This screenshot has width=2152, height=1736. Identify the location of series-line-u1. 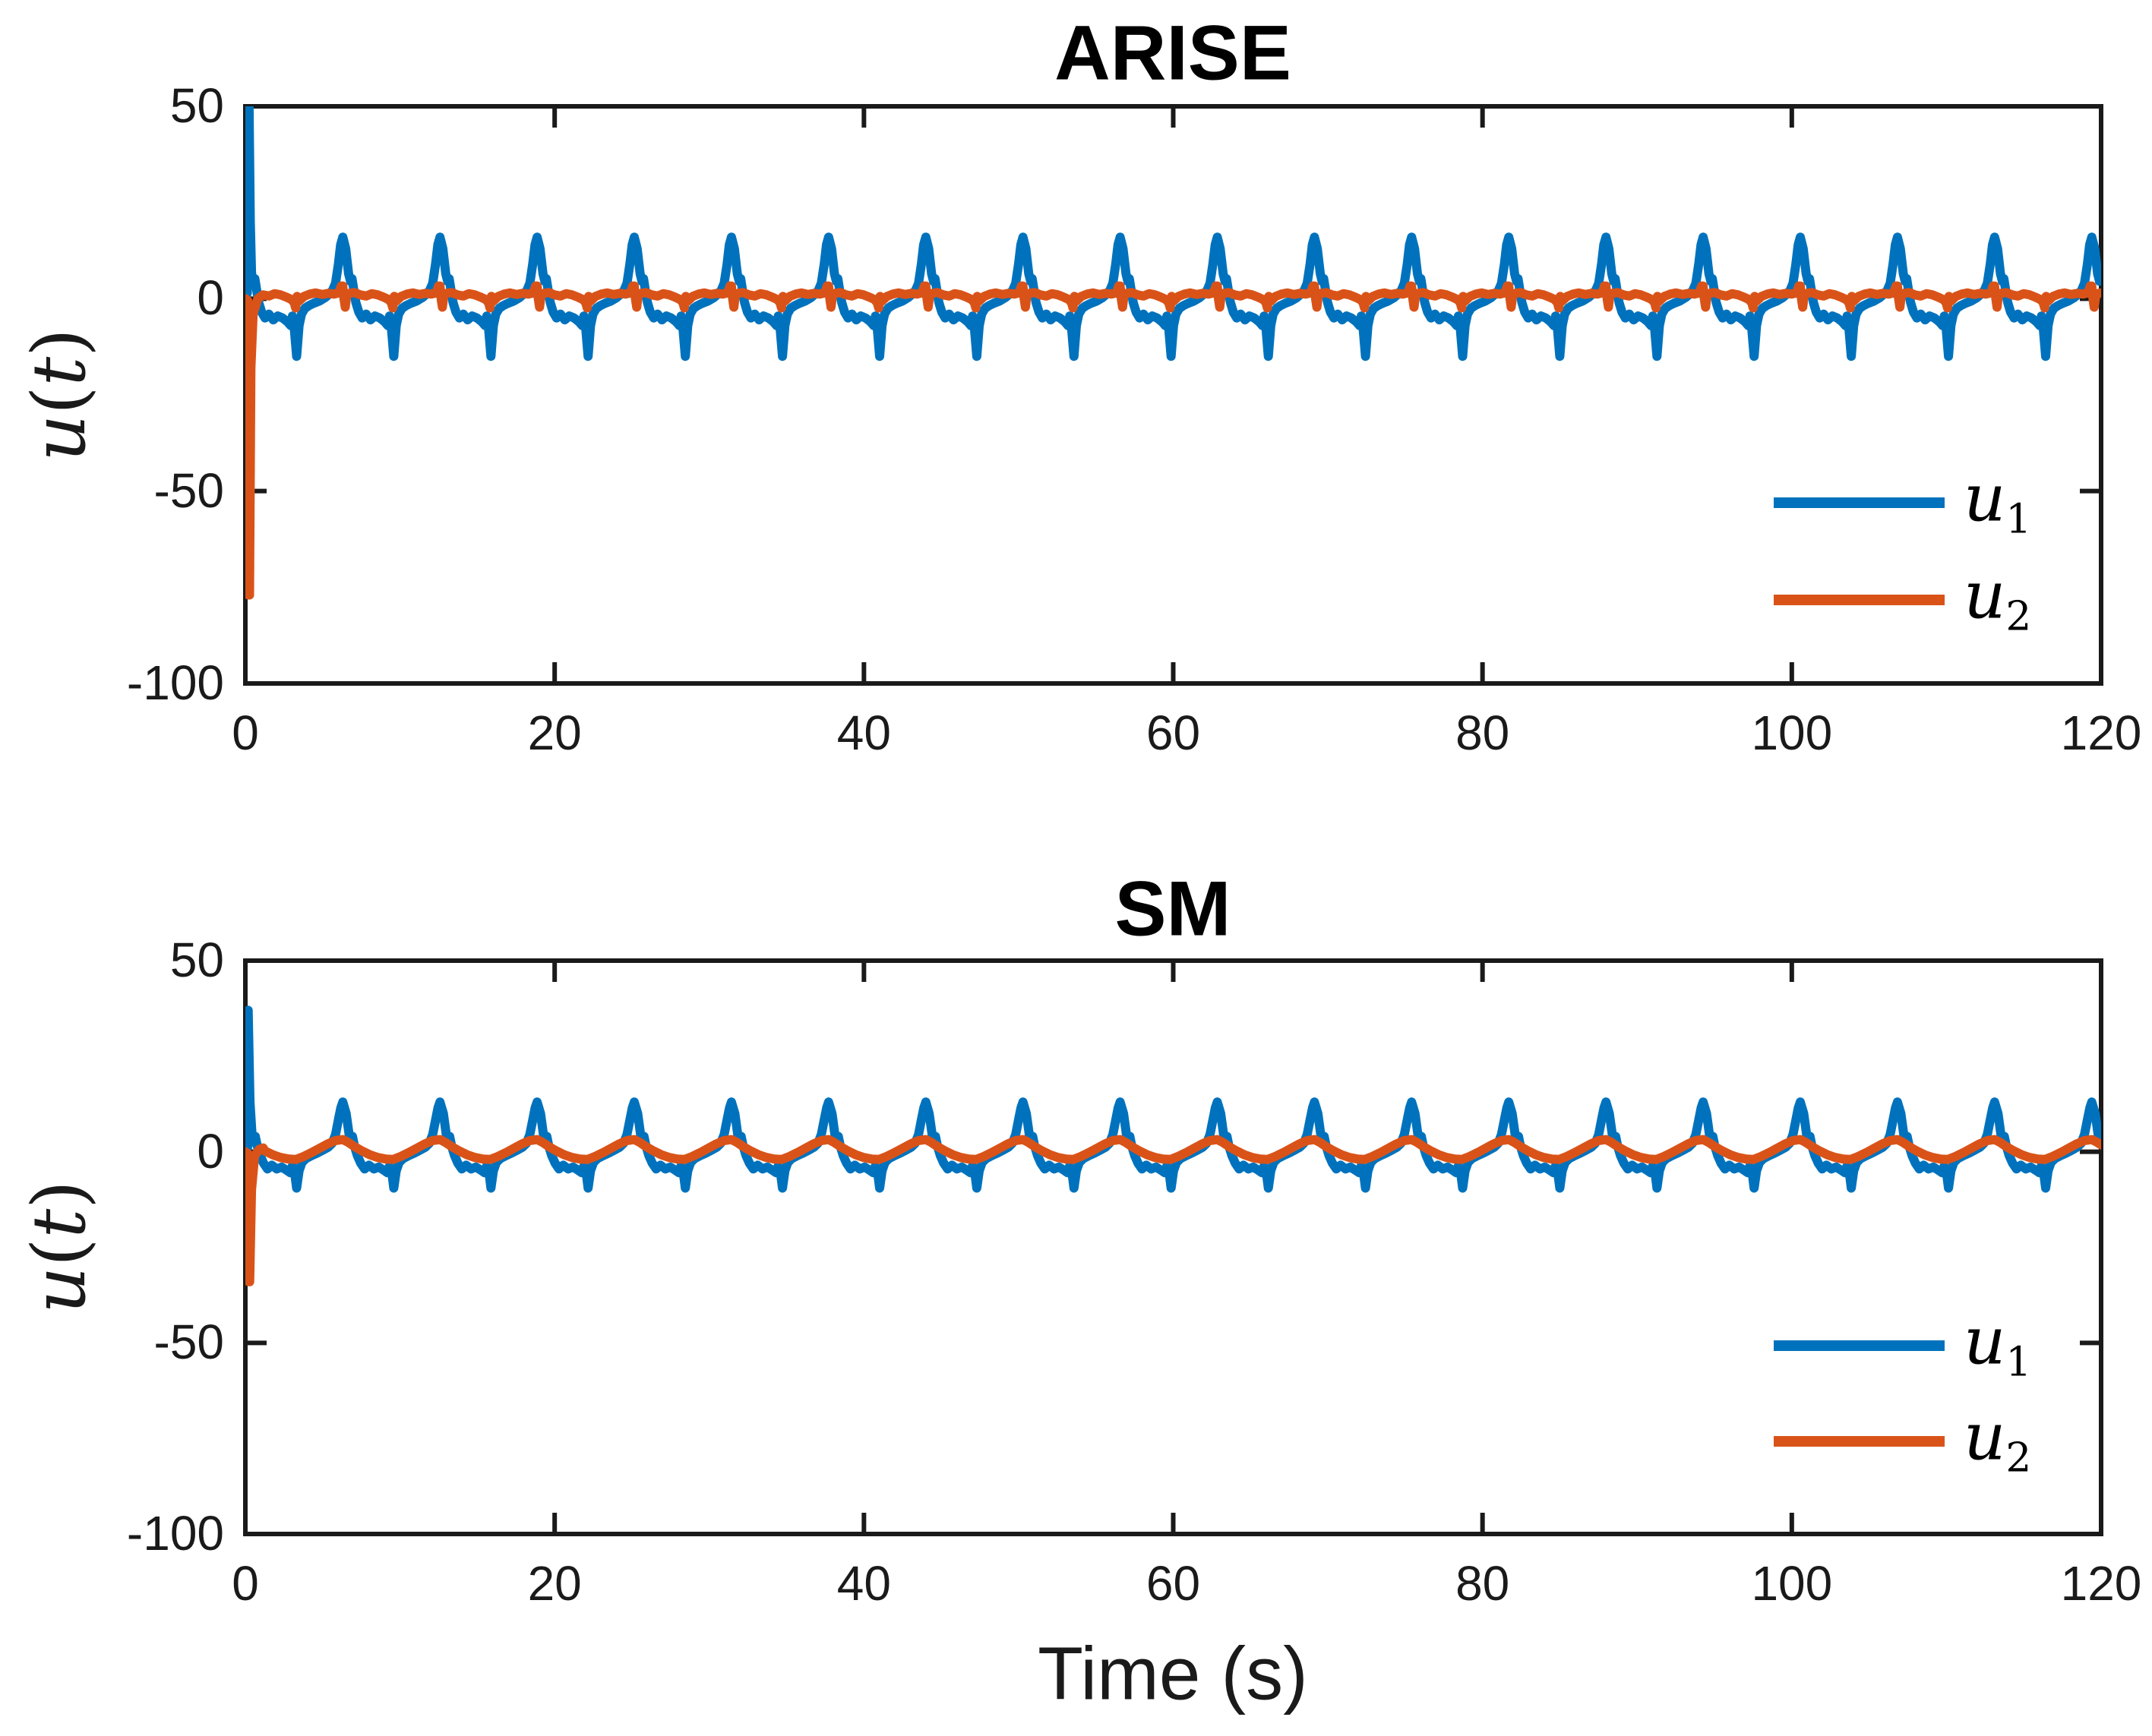
(1173, 233).